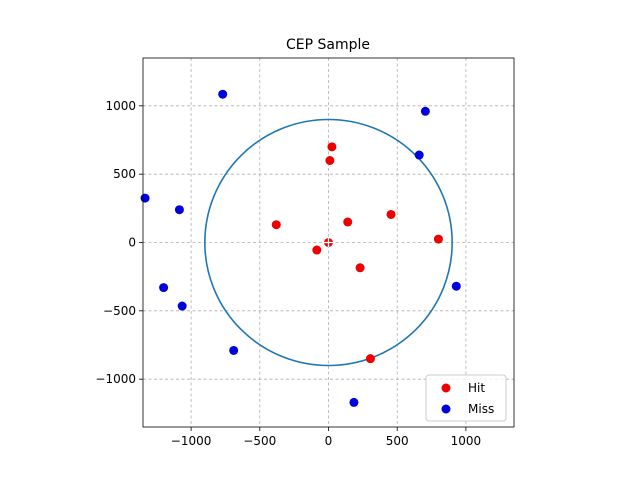 The width and height of the screenshot is (640, 480). Describe the element at coordinates (328, 45) in the screenshot. I see `chart-title: CEP Sample` at that location.